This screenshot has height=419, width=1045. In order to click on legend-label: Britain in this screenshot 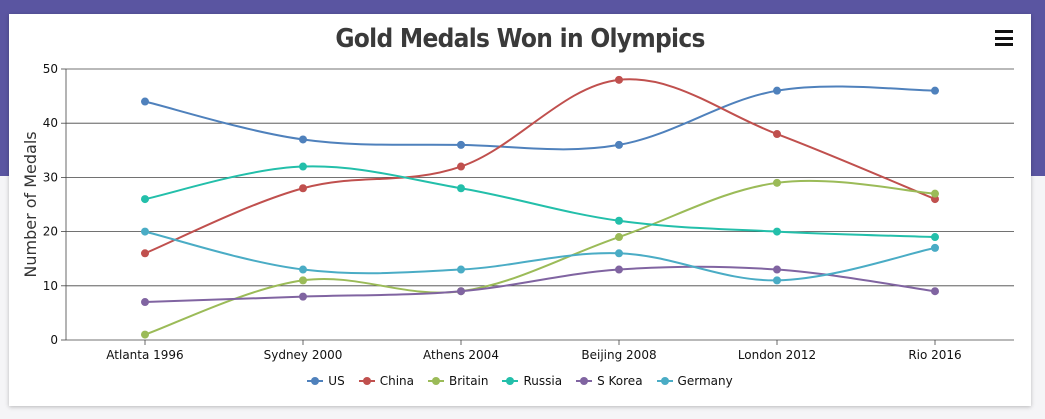, I will do `click(468, 381)`.